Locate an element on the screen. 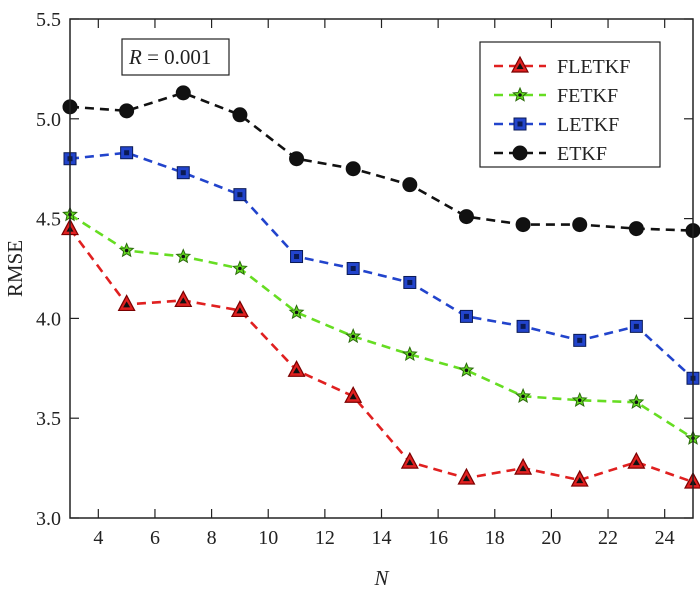  x-axis-title: N is located at coordinates (381, 578).